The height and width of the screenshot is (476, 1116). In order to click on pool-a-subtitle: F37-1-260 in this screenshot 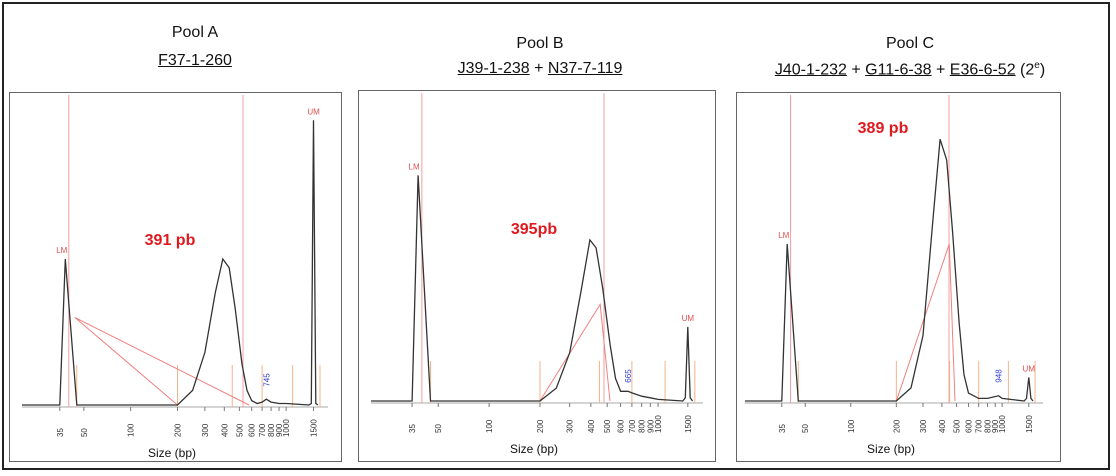, I will do `click(195, 61)`.